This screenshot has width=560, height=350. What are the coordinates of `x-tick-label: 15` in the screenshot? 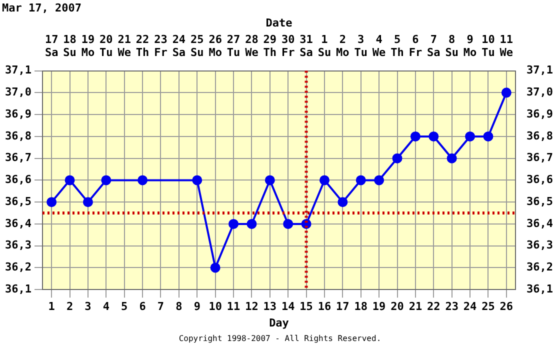 It's located at (306, 307).